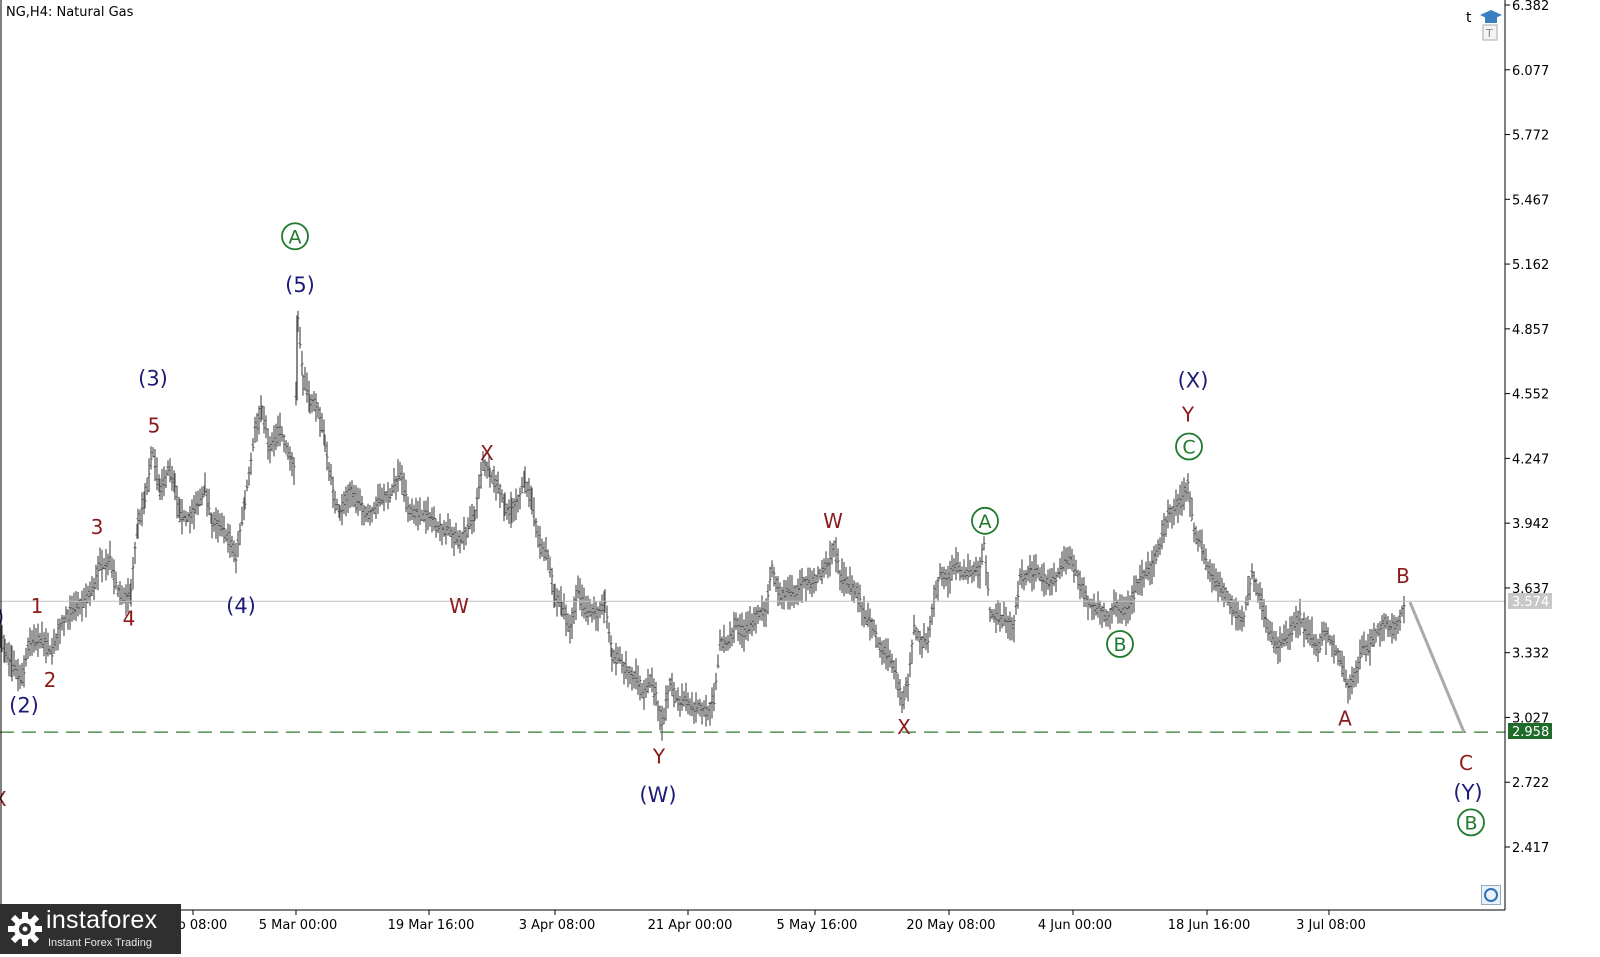 Image resolution: width=1600 pixels, height=957 pixels. What do you see at coordinates (1530, 265) in the screenshot?
I see `y-tick-label: 5.162` at bounding box center [1530, 265].